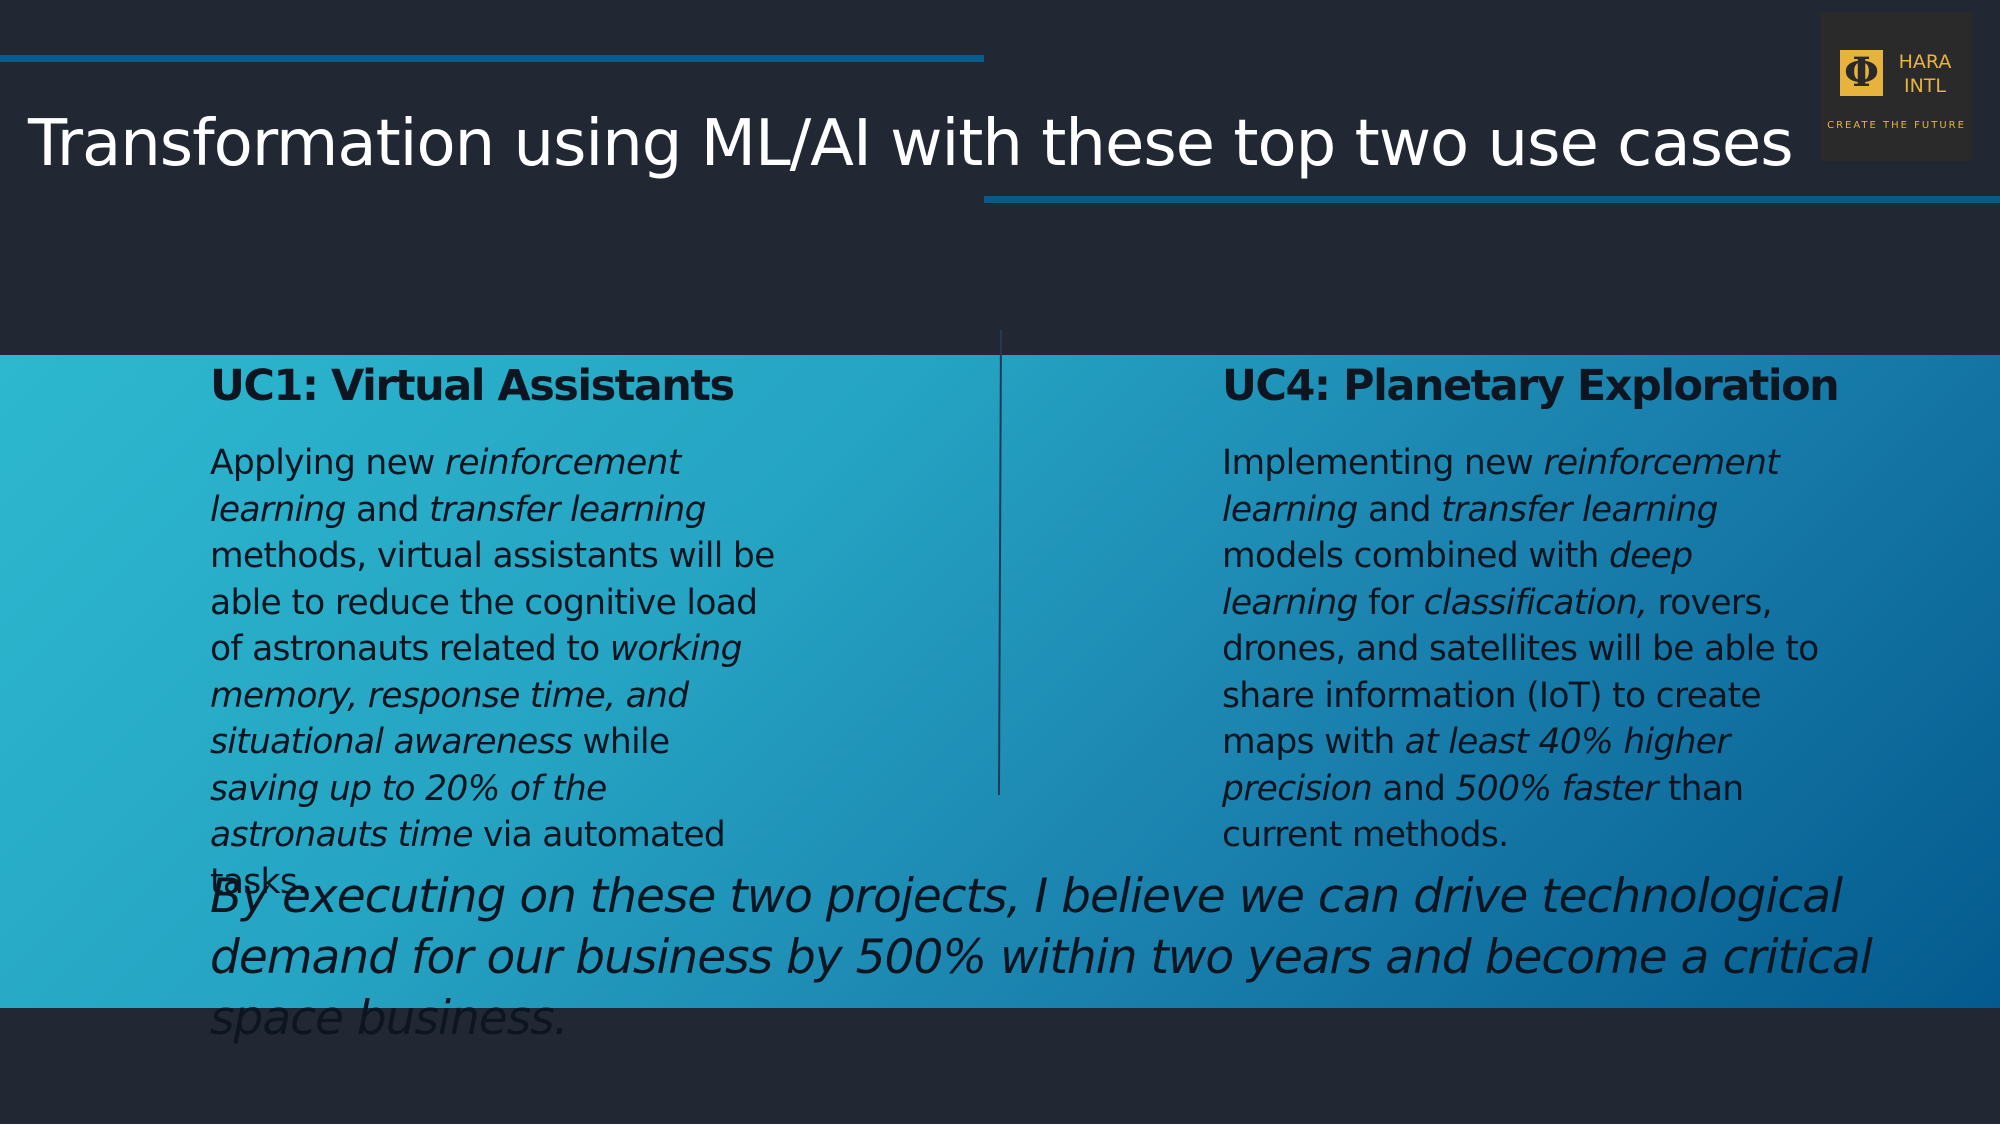  I want to click on paragraph-line: maps with at least 40% higher, so click(1542, 742).